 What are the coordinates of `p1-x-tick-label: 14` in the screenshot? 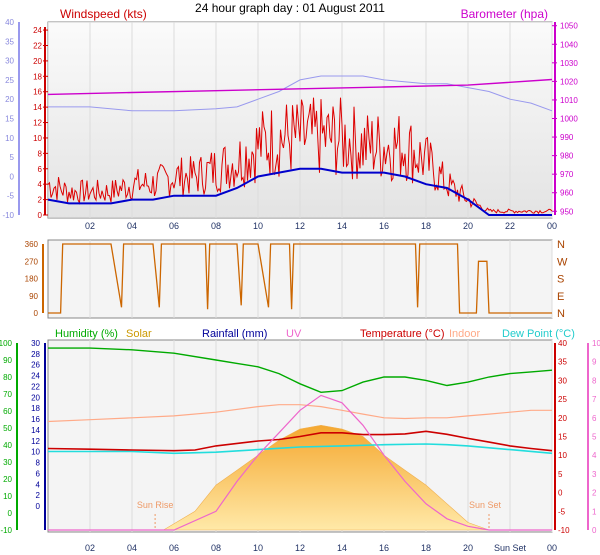 It's located at (342, 226).